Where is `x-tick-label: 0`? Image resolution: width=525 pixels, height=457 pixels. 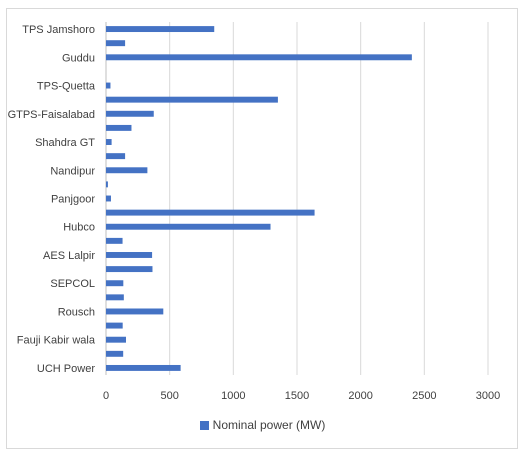 x-tick-label: 0 is located at coordinates (106, 396).